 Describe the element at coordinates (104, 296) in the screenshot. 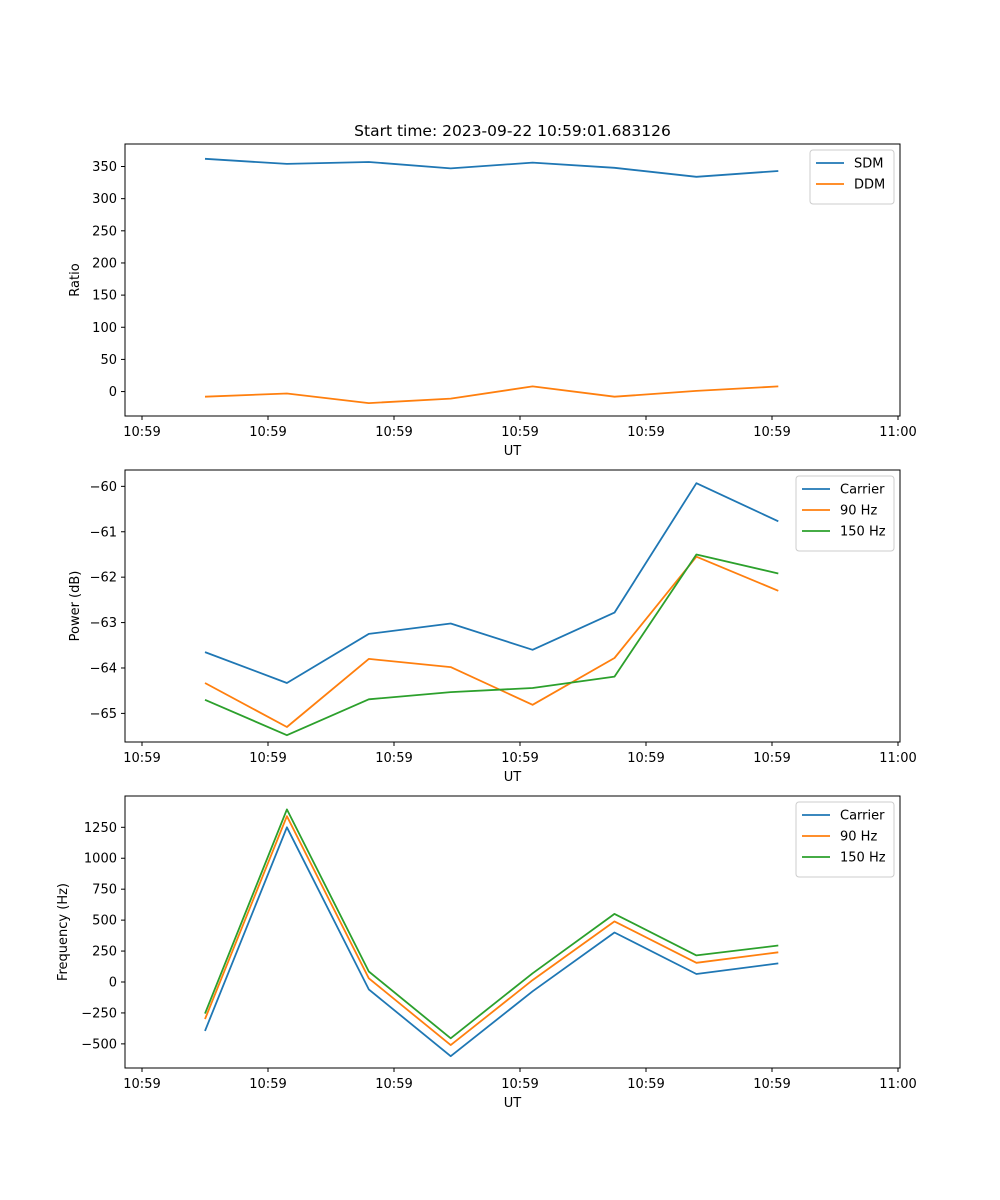

I see `y-tick-label: 150` at that location.